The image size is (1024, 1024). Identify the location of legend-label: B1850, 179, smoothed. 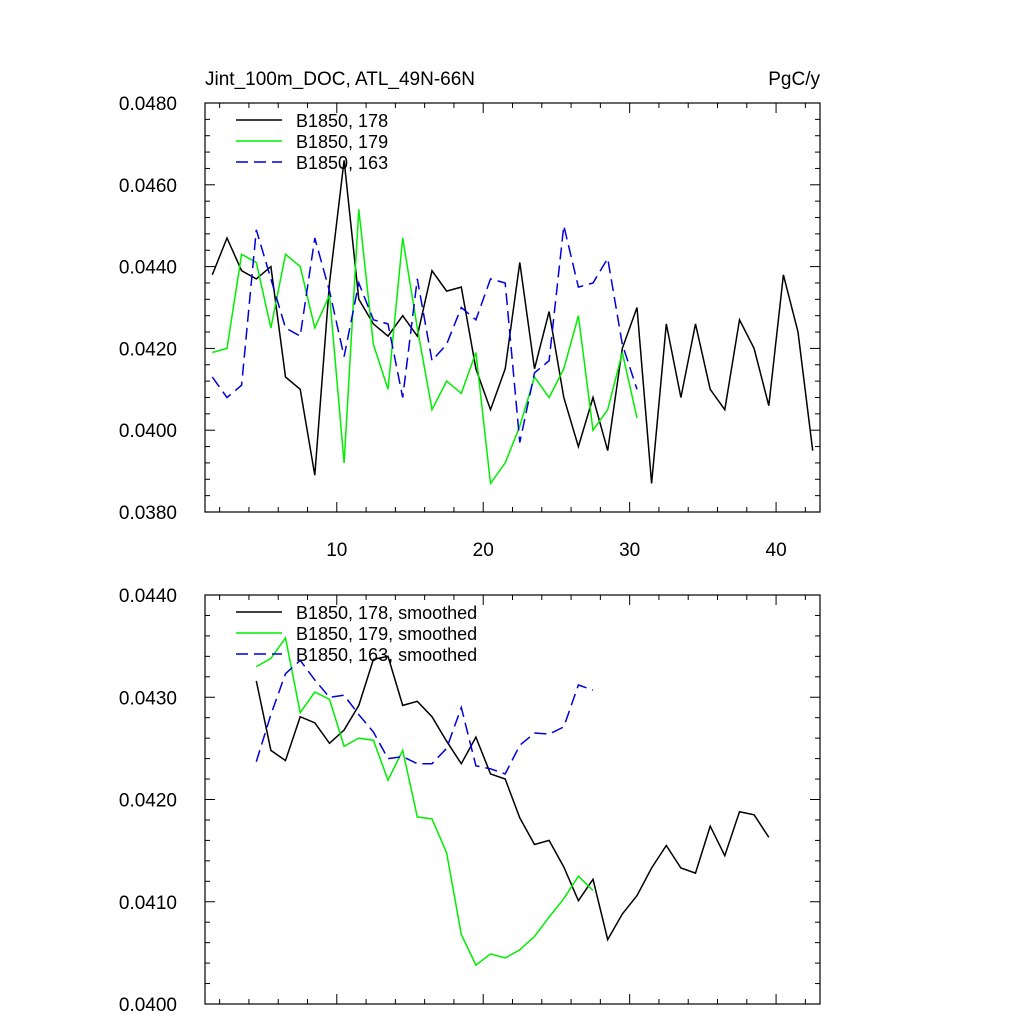
(386, 634).